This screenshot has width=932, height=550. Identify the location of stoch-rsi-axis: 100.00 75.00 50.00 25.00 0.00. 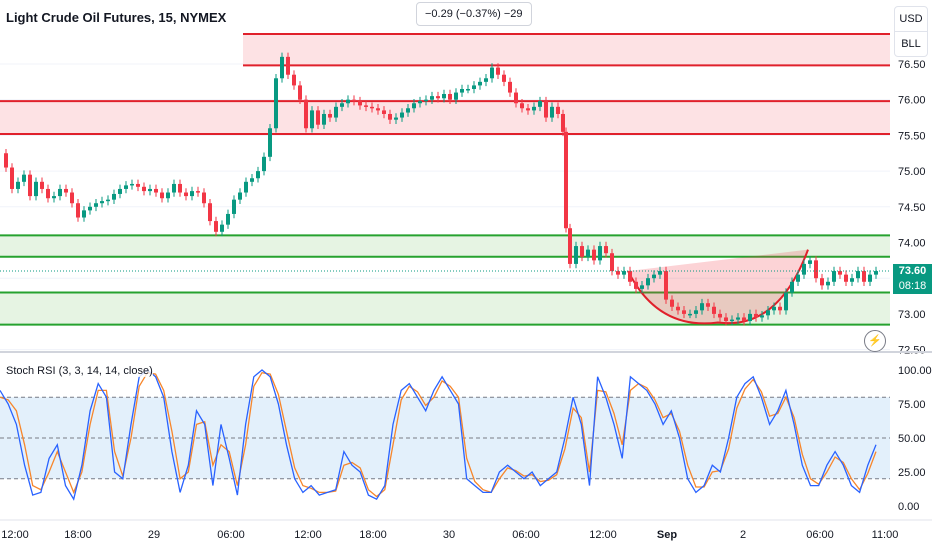
(915, 439).